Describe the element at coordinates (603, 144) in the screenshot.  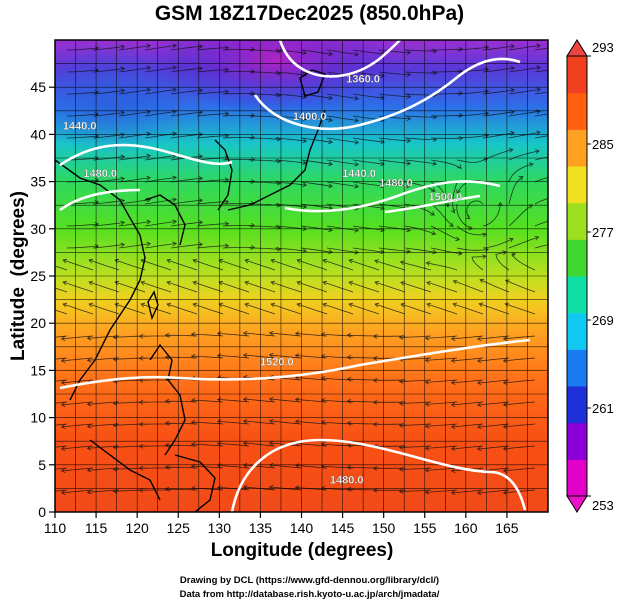
I see `colorbar-tick-label: 285` at that location.